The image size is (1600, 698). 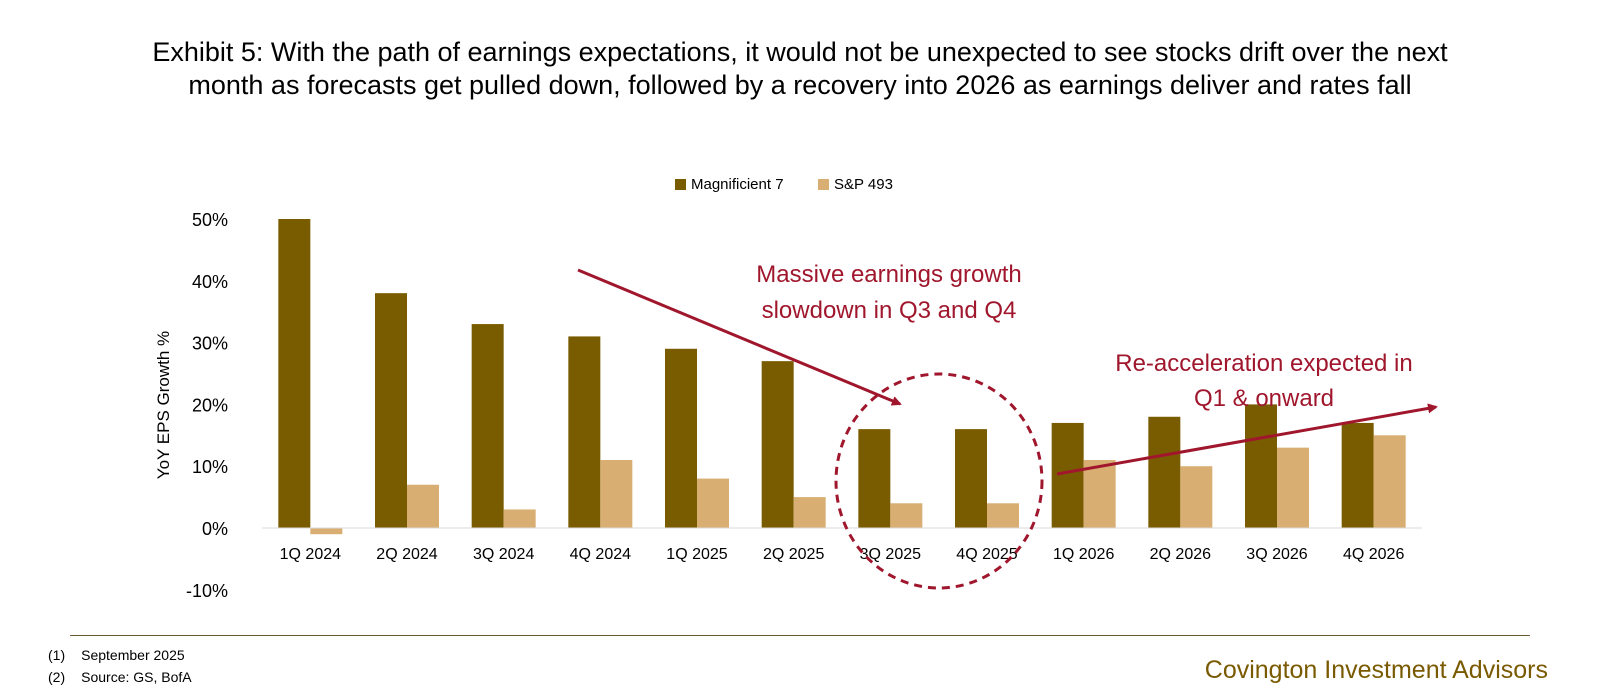 What do you see at coordinates (207, 591) in the screenshot?
I see `y-tick-label: -10%` at bounding box center [207, 591].